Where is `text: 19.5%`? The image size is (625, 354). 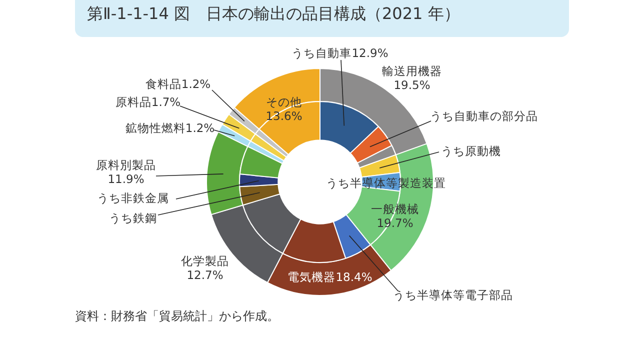
text: 19.5% is located at coordinates (412, 85).